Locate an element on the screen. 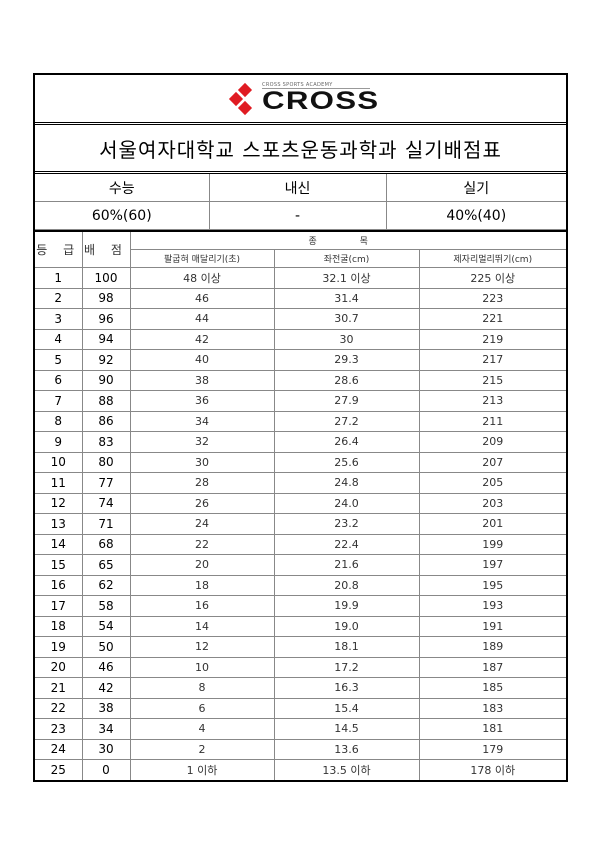 The image size is (600, 849). long-jump-cell: 183 is located at coordinates (492, 708).